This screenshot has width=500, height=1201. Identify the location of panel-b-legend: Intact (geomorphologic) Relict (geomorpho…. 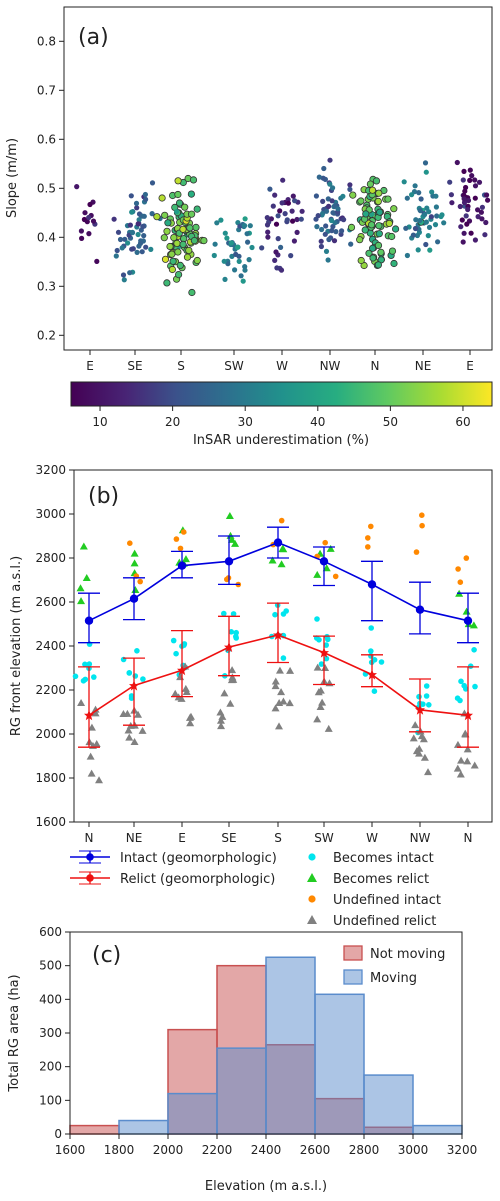
(255, 889).